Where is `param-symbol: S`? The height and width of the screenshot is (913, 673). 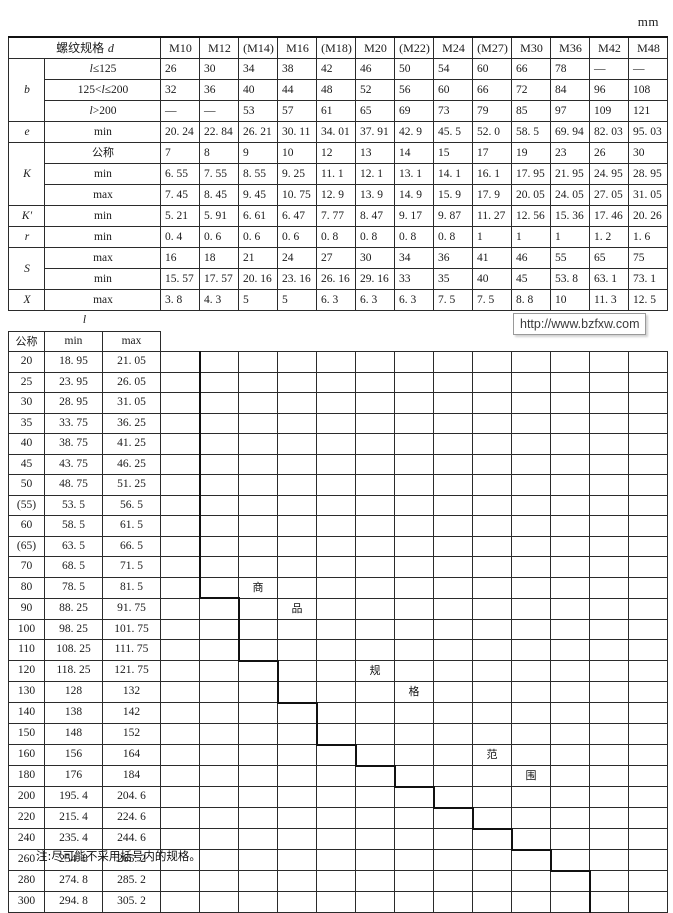 param-symbol: S is located at coordinates (26, 268).